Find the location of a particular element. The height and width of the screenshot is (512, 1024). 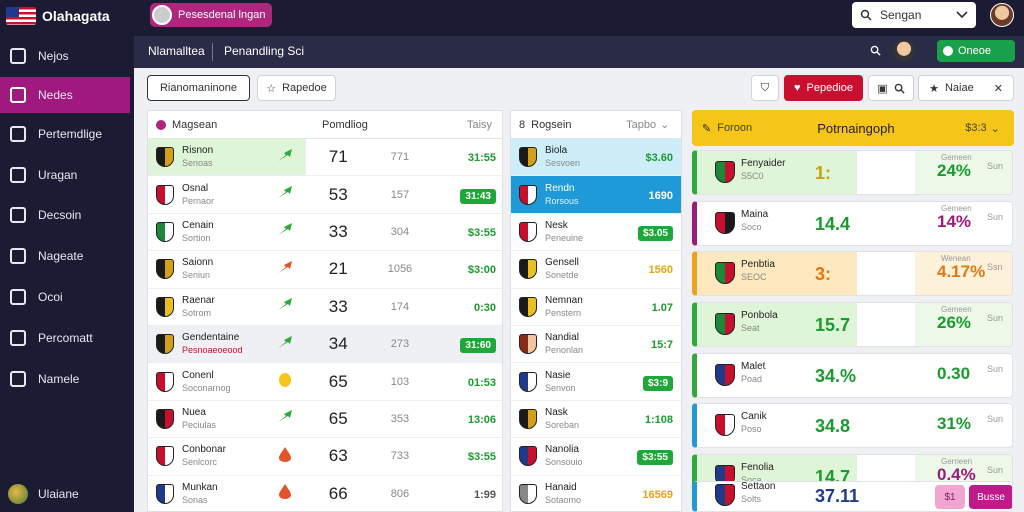

red-action-button: ♥ Pepedioe is located at coordinates (823, 88).